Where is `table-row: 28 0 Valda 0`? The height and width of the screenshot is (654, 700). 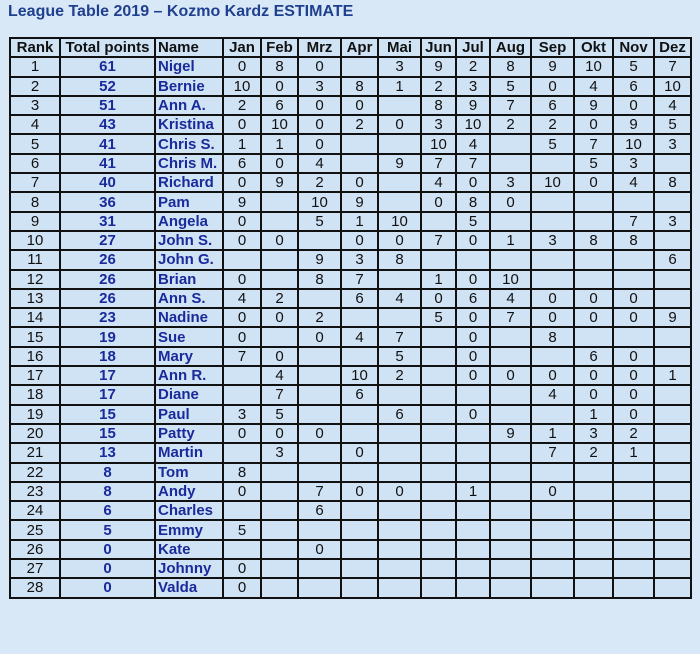 table-row: 28 0 Valda 0 is located at coordinates (350, 588).